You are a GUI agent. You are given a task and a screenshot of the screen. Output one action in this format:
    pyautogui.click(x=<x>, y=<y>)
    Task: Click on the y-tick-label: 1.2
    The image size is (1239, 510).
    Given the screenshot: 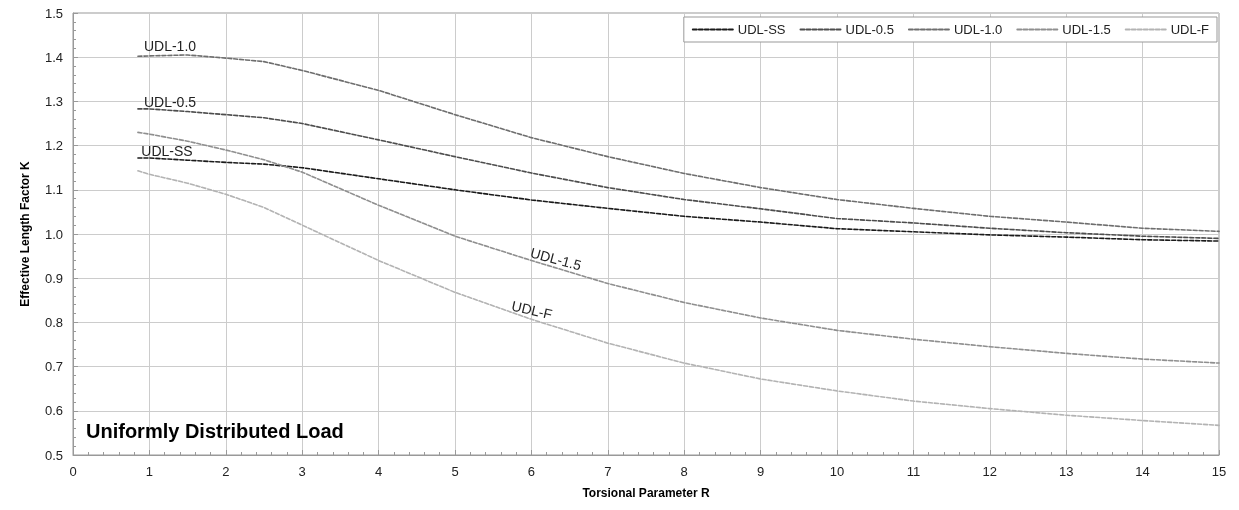 What is the action you would take?
    pyautogui.click(x=53, y=146)
    